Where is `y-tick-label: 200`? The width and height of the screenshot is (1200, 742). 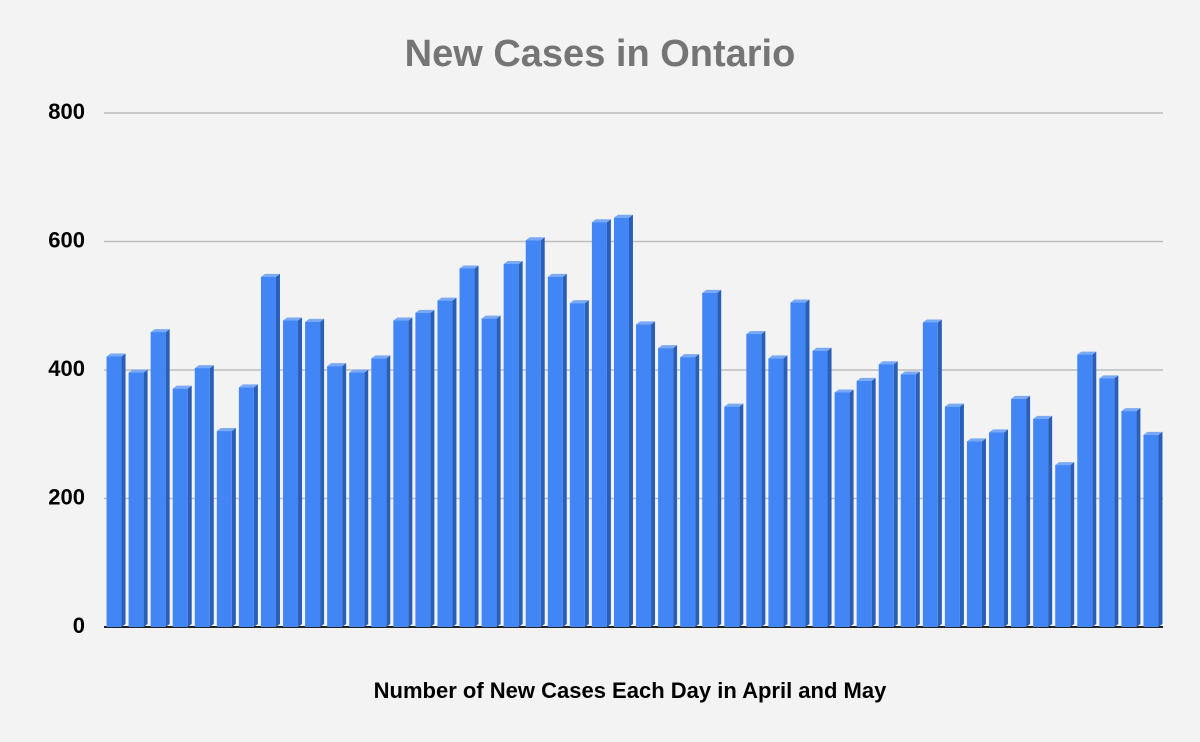
y-tick-label: 200 is located at coordinates (66, 496).